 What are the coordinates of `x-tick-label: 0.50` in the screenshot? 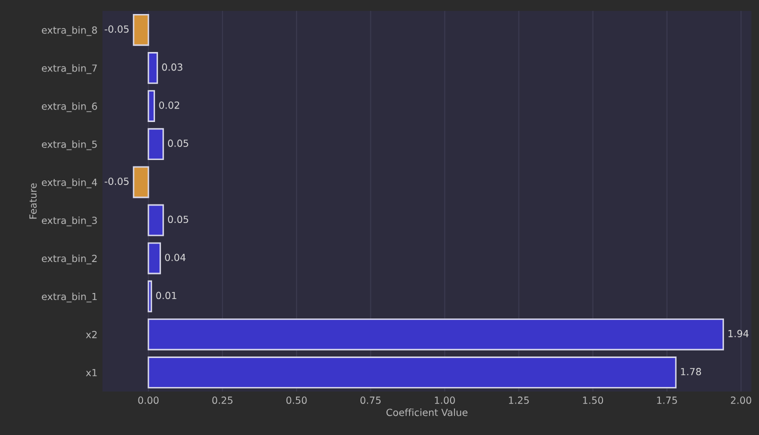 It's located at (296, 400).